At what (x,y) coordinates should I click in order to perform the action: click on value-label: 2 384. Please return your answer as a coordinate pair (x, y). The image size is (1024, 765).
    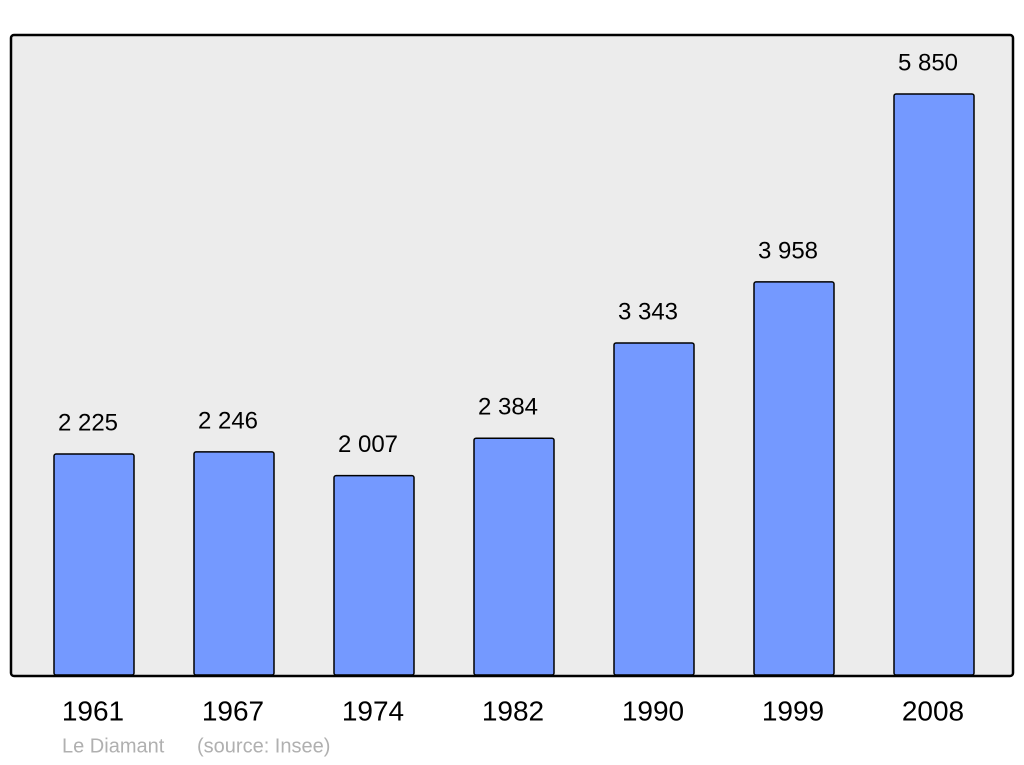
    Looking at the image, I should click on (508, 407).